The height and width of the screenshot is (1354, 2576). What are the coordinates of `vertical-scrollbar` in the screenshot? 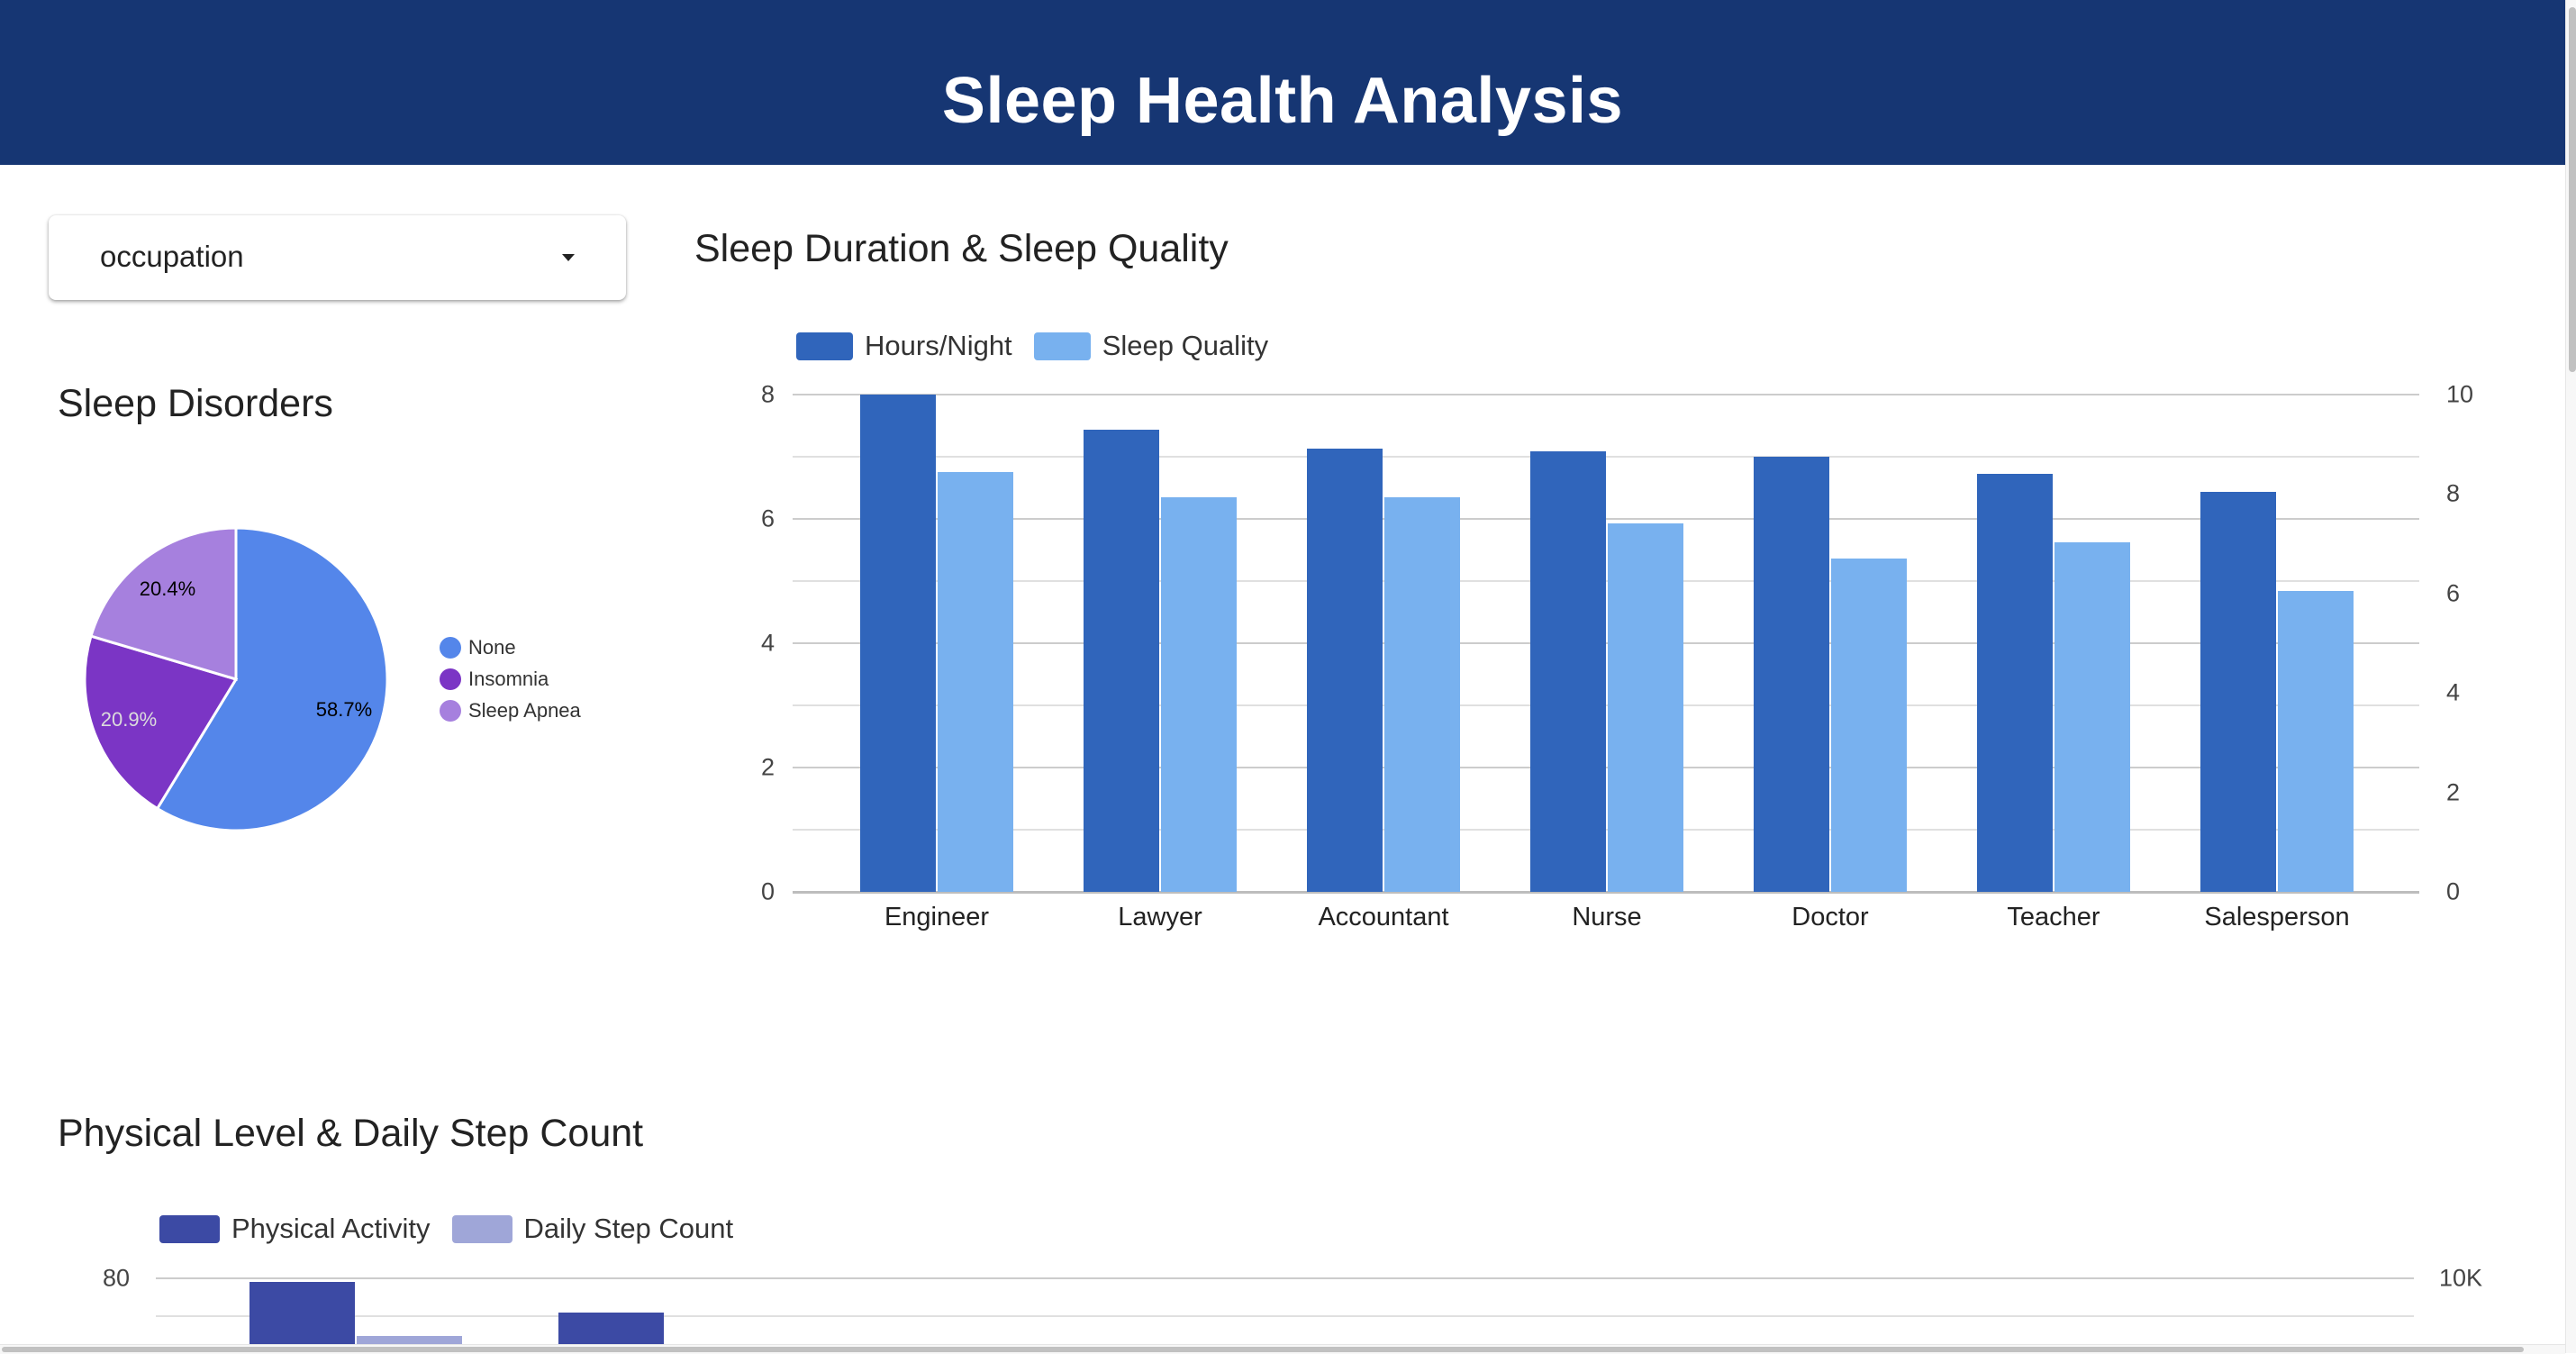 It's located at (2570, 677).